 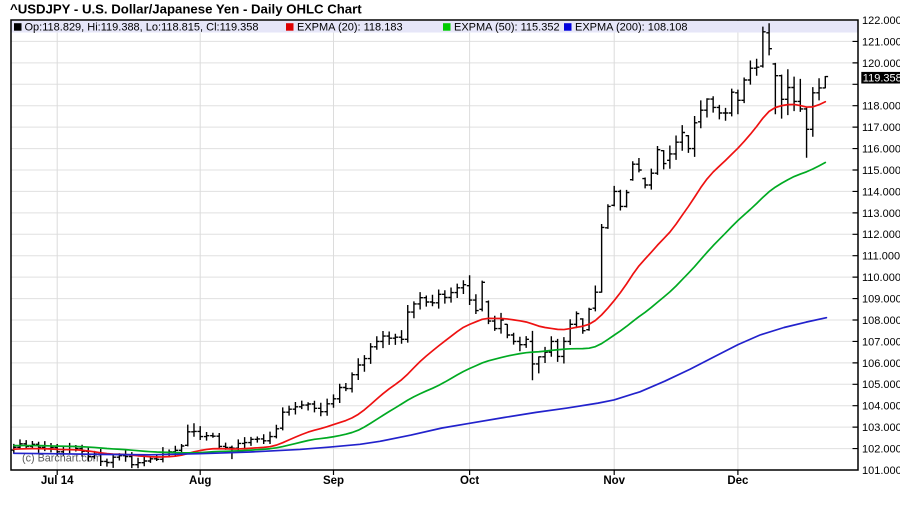 I want to click on svg-text: 117.000, so click(x=881, y=128).